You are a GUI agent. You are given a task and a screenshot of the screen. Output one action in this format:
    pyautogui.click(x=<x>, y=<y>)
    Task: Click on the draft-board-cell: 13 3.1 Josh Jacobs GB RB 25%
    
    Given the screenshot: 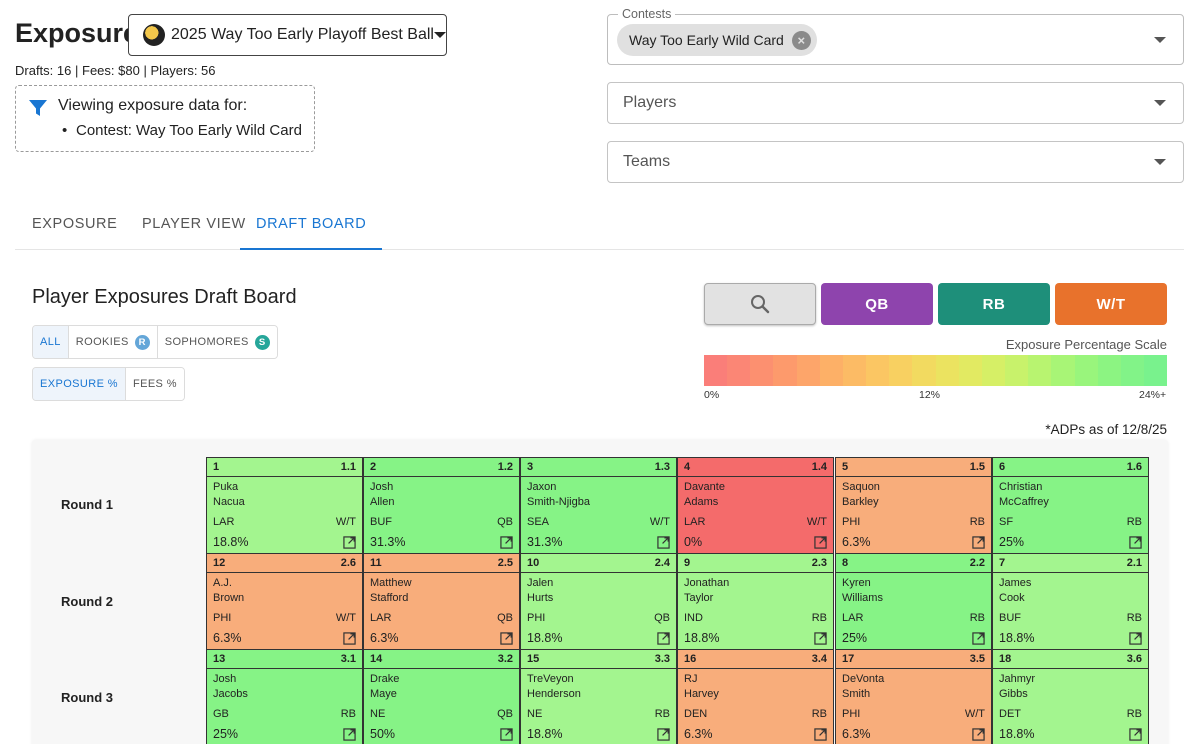 What is the action you would take?
    pyautogui.click(x=284, y=696)
    